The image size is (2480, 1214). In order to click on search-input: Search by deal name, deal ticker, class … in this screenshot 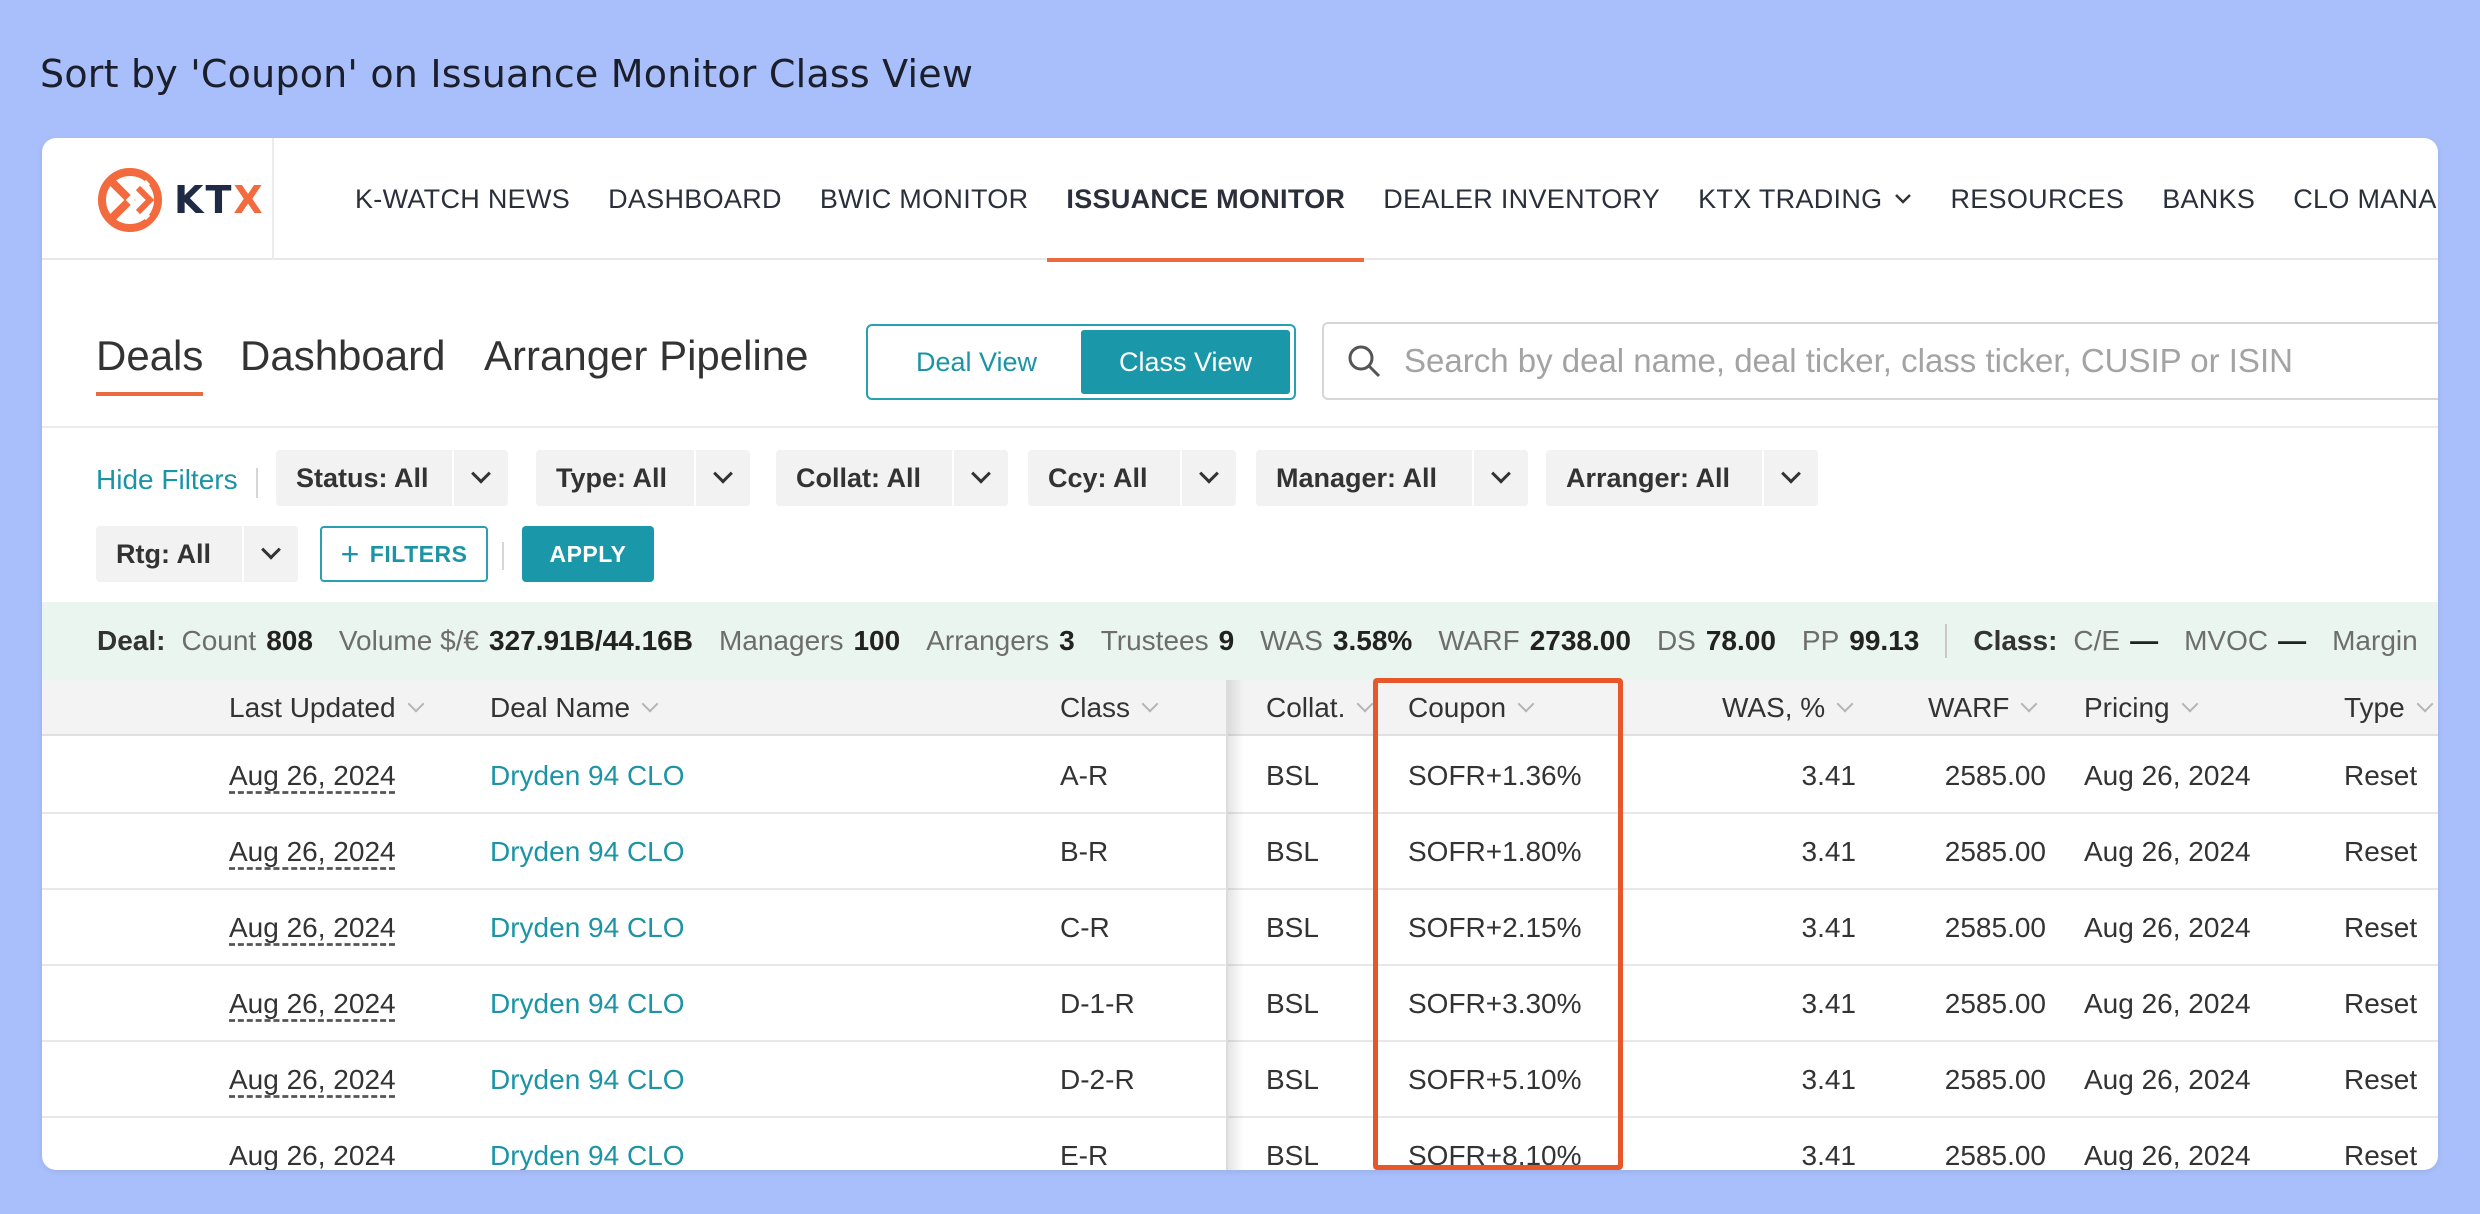, I will do `click(1880, 361)`.